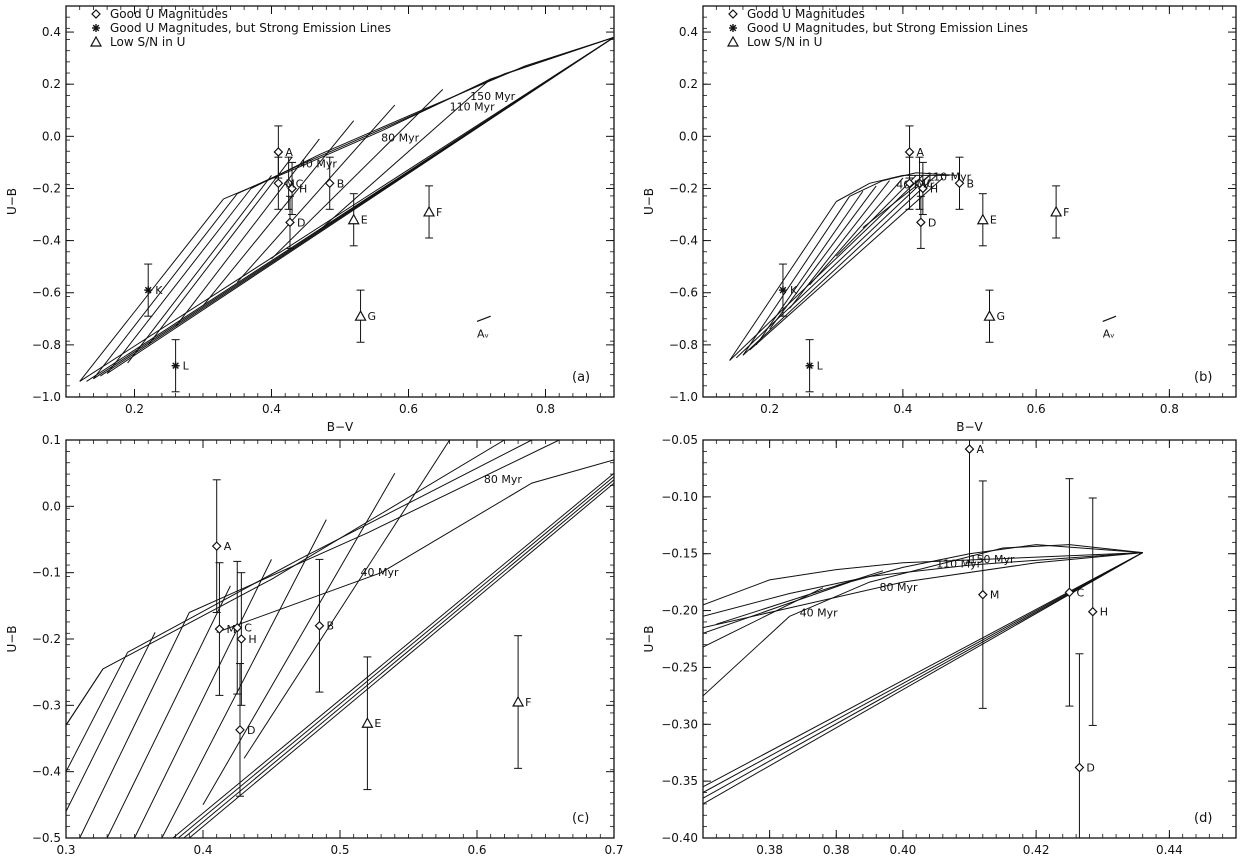 The image size is (1246, 862). Describe the element at coordinates (65, 850) in the screenshot. I see `x-tick-label: 0.3` at that location.